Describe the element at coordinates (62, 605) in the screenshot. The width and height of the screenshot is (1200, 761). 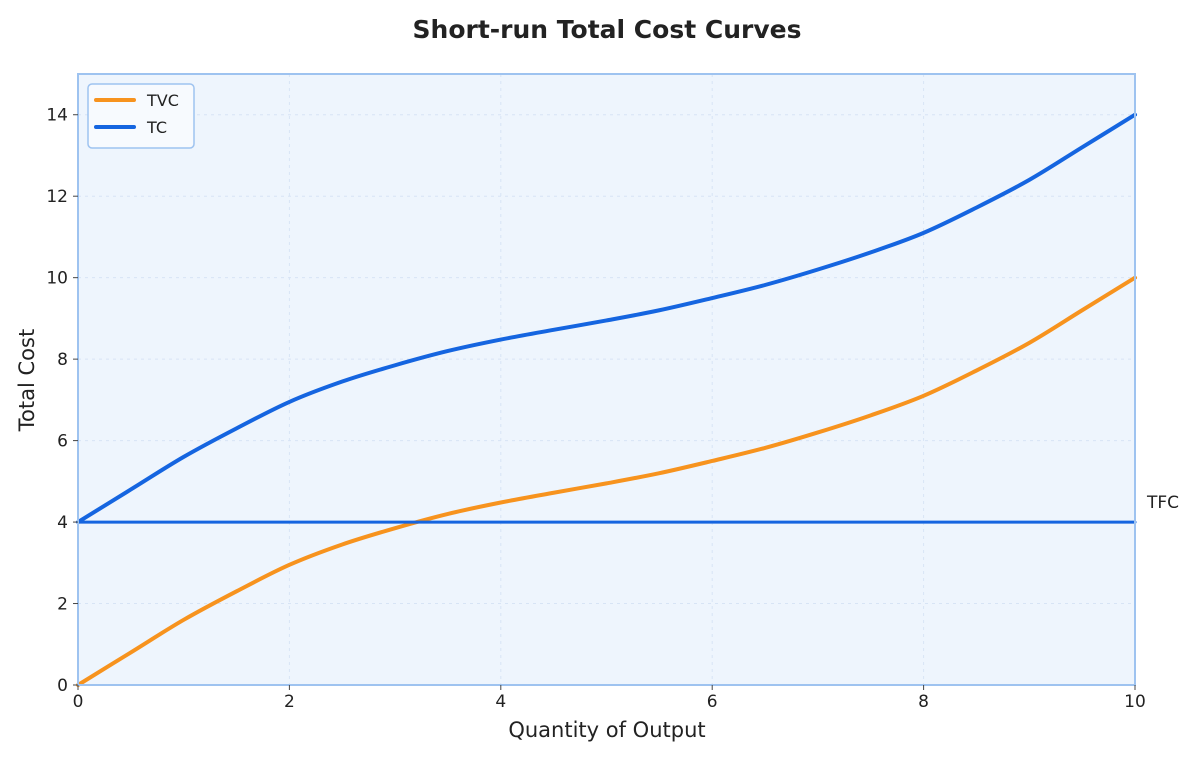
I see `y-tick-label: 2` at that location.